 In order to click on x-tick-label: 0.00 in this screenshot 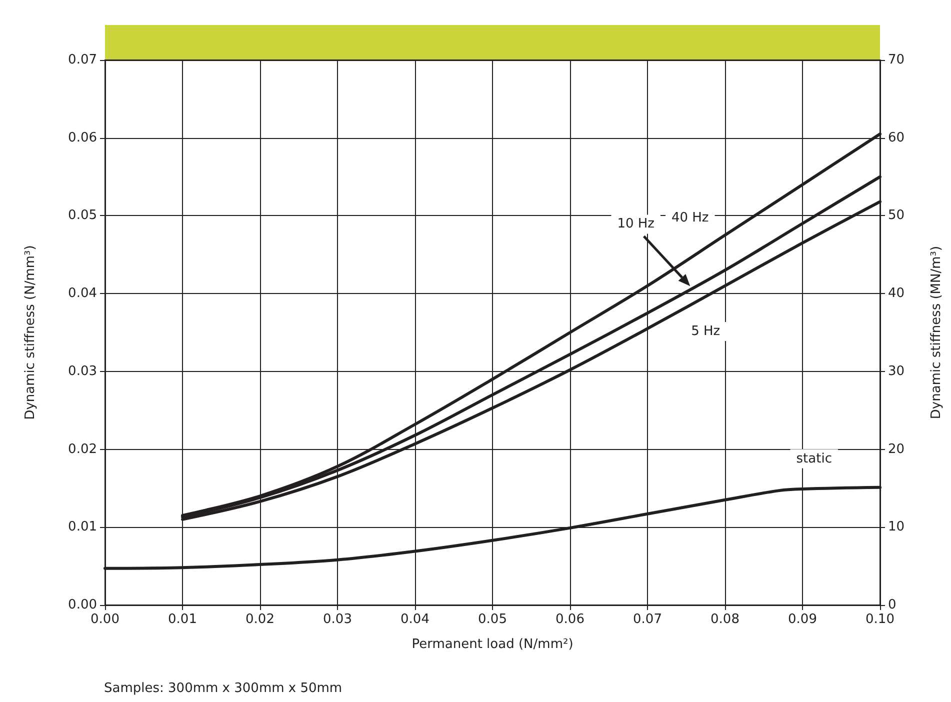, I will do `click(105, 619)`.